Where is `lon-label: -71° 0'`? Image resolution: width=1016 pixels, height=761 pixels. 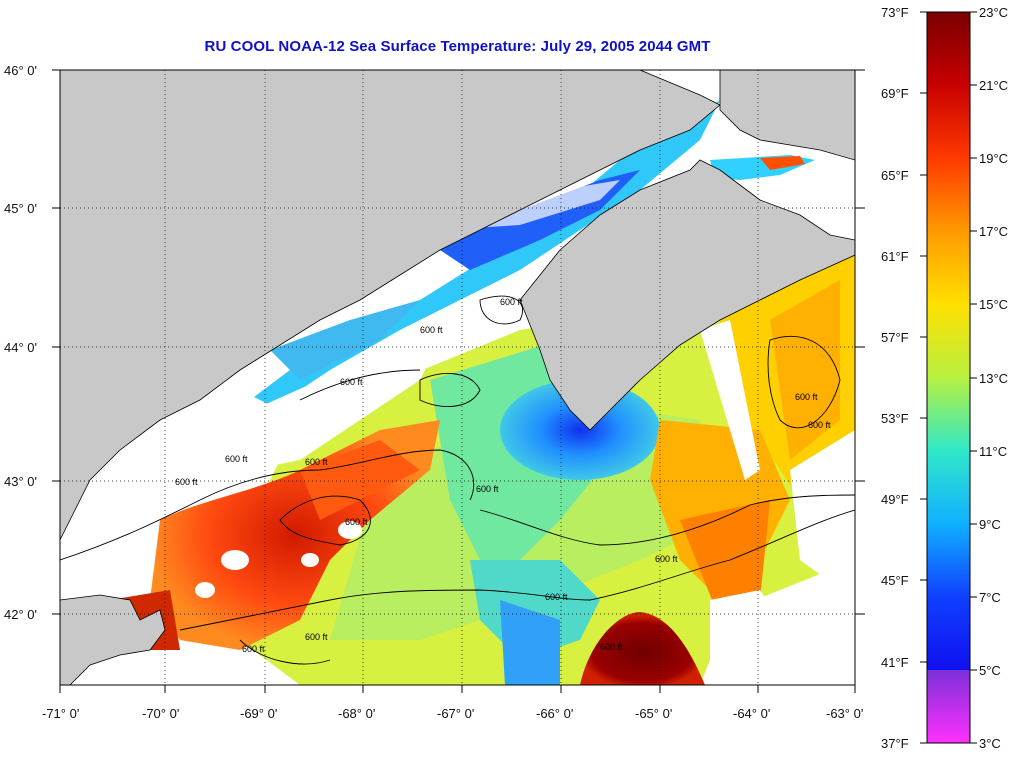
lon-label: -71° 0' is located at coordinates (60, 713).